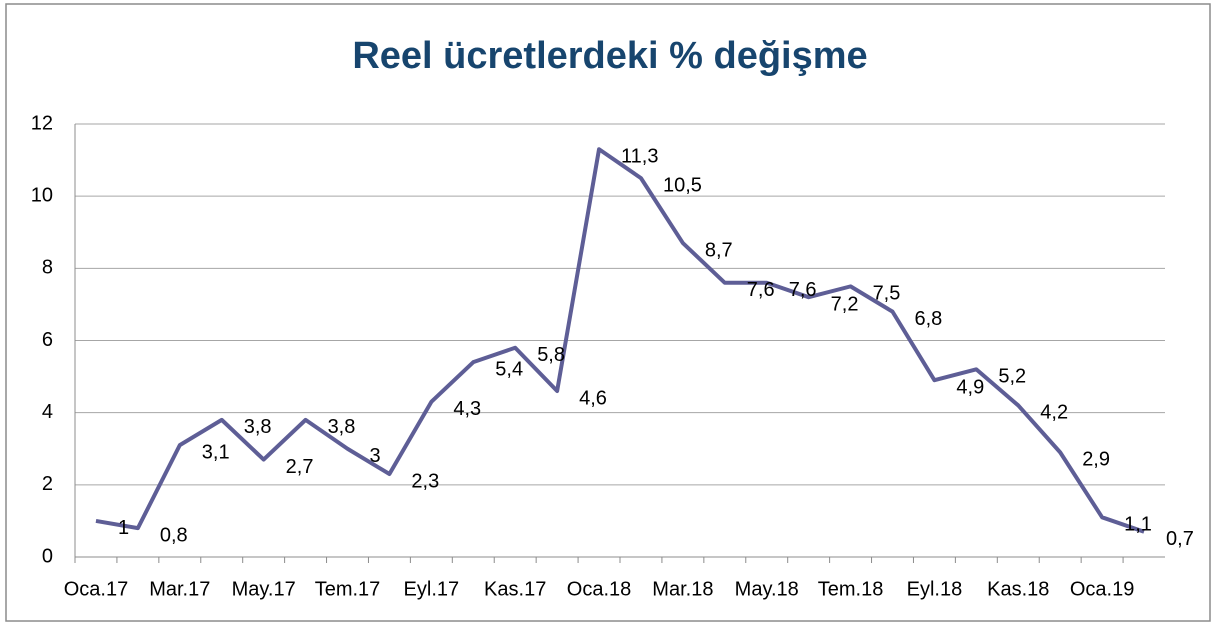 The image size is (1216, 630). I want to click on x-tick-label: Oca.19, so click(1102, 589).